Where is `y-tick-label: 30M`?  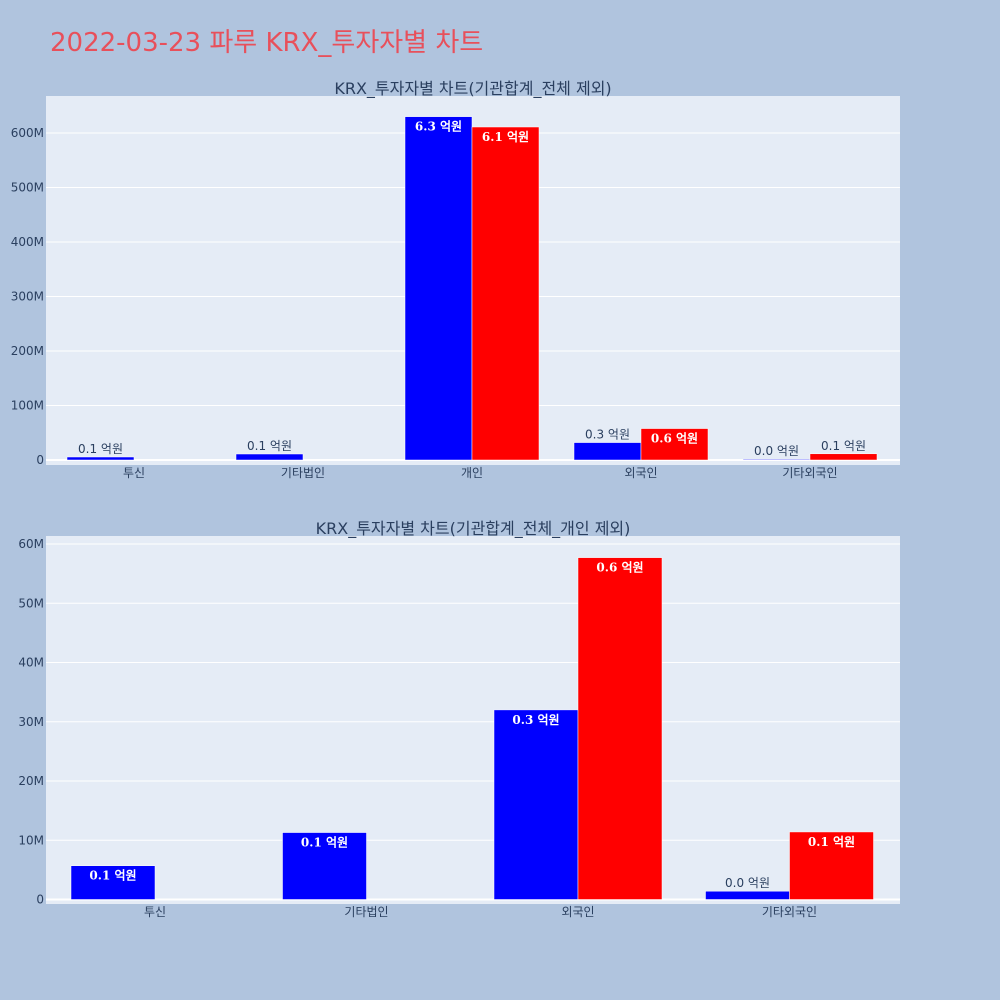 y-tick-label: 30M is located at coordinates (31, 722).